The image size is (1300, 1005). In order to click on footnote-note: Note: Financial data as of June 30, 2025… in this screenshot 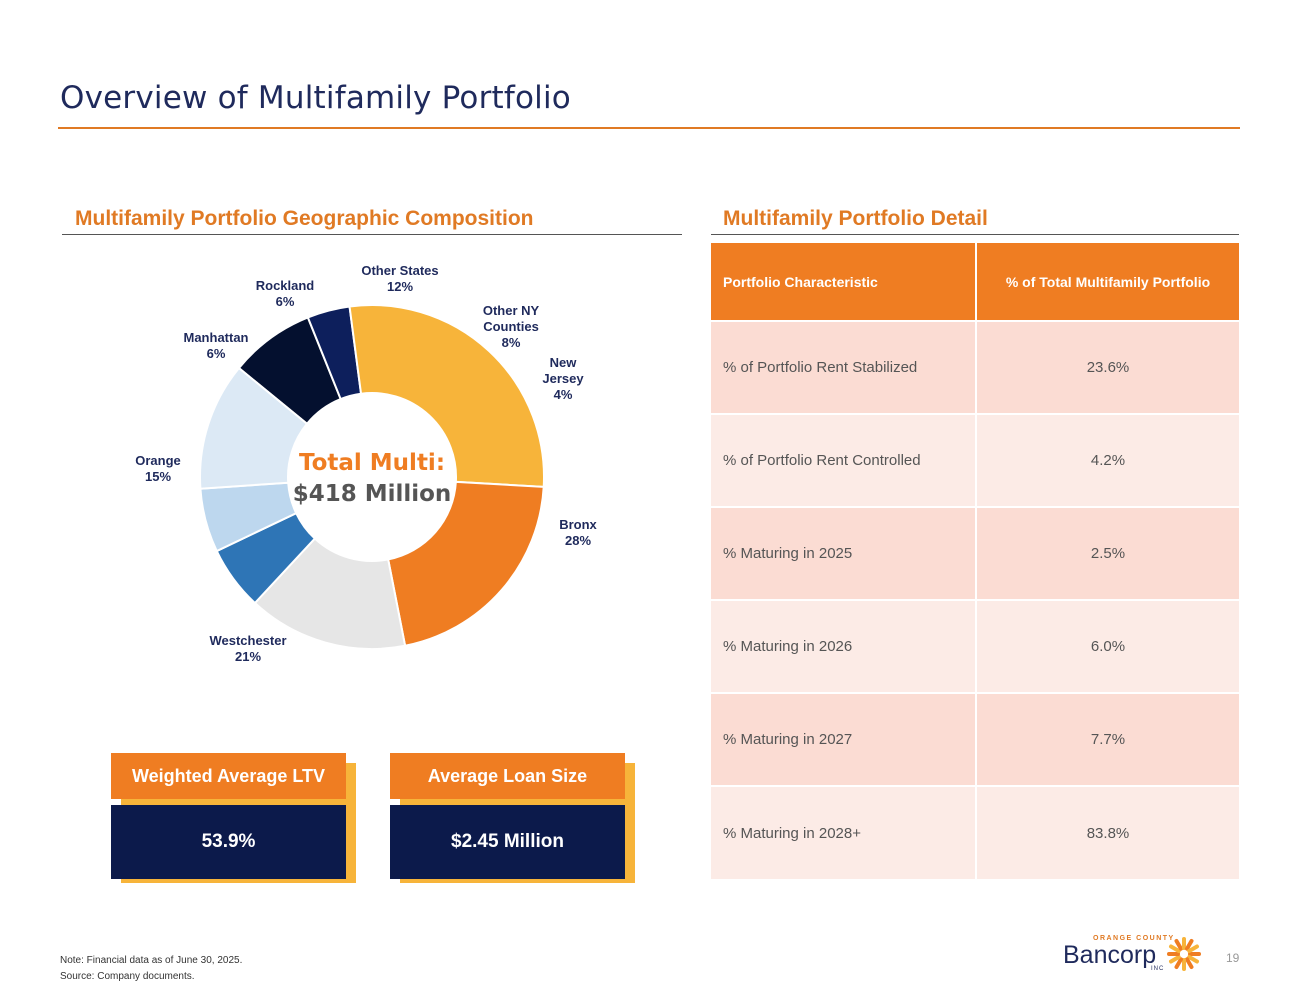, I will do `click(151, 960)`.